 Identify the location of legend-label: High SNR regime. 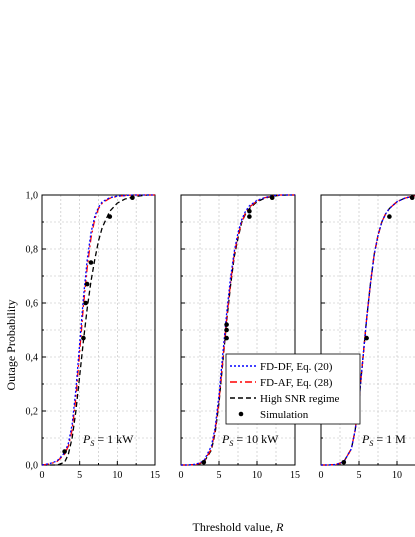
(300, 399).